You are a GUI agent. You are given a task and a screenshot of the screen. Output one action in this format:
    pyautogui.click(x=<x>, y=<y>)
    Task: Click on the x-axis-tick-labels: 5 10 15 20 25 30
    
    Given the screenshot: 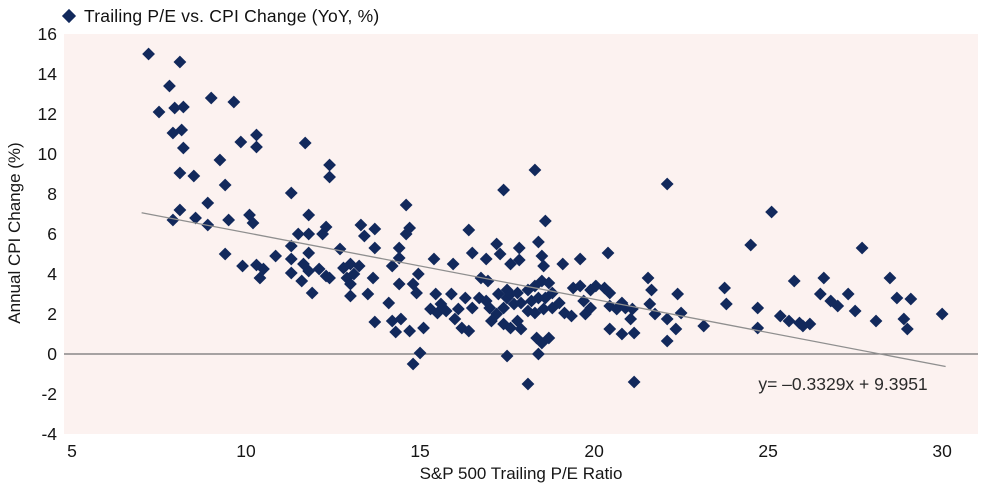 What is the action you would take?
    pyautogui.click(x=509, y=451)
    